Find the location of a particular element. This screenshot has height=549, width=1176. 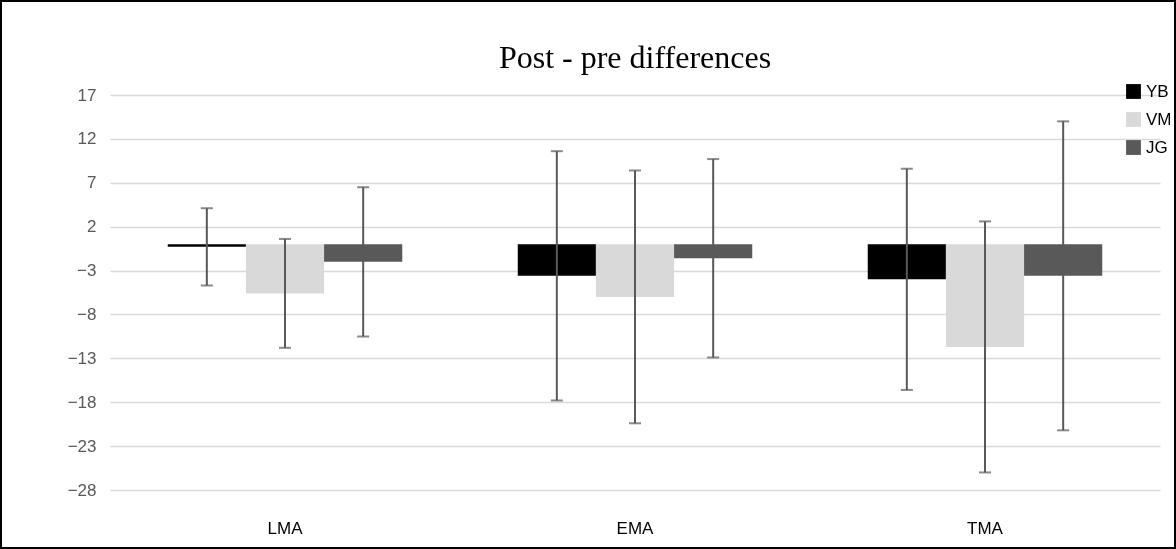

y-tick-label: 17 is located at coordinates (87, 95).